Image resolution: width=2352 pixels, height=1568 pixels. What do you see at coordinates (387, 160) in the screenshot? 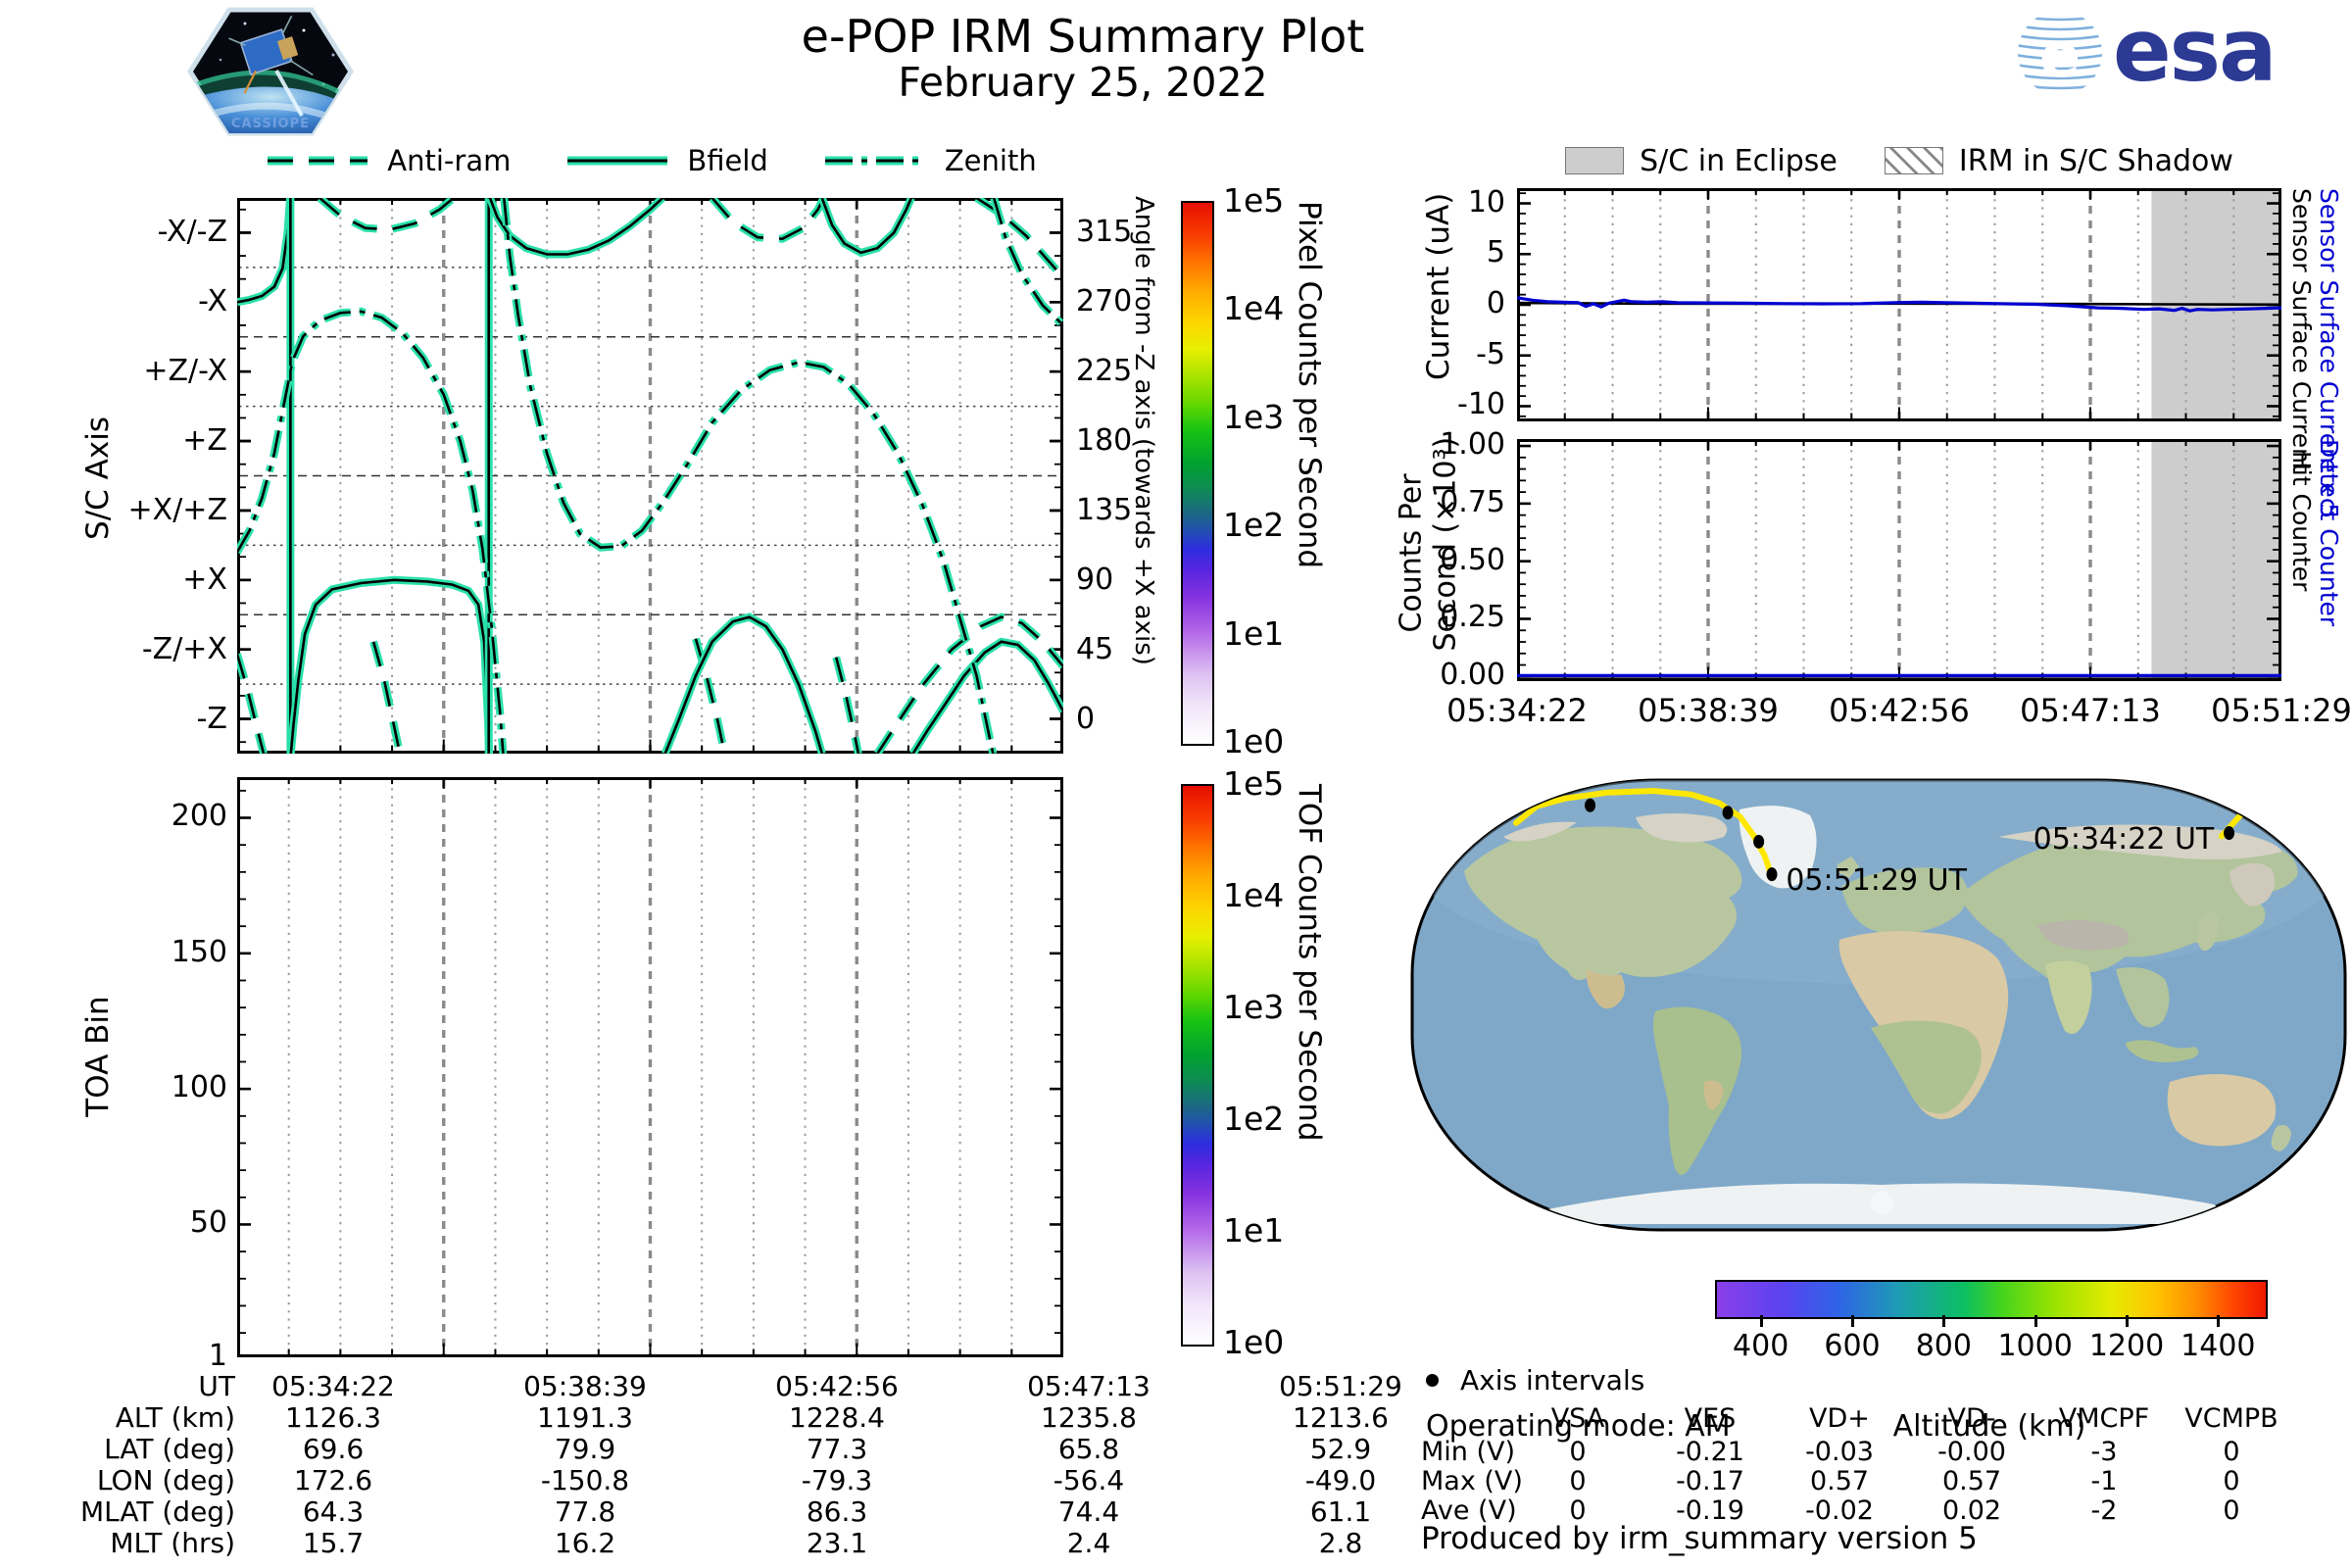
I see `legend-item-anti-ram: Anti-ram` at bounding box center [387, 160].